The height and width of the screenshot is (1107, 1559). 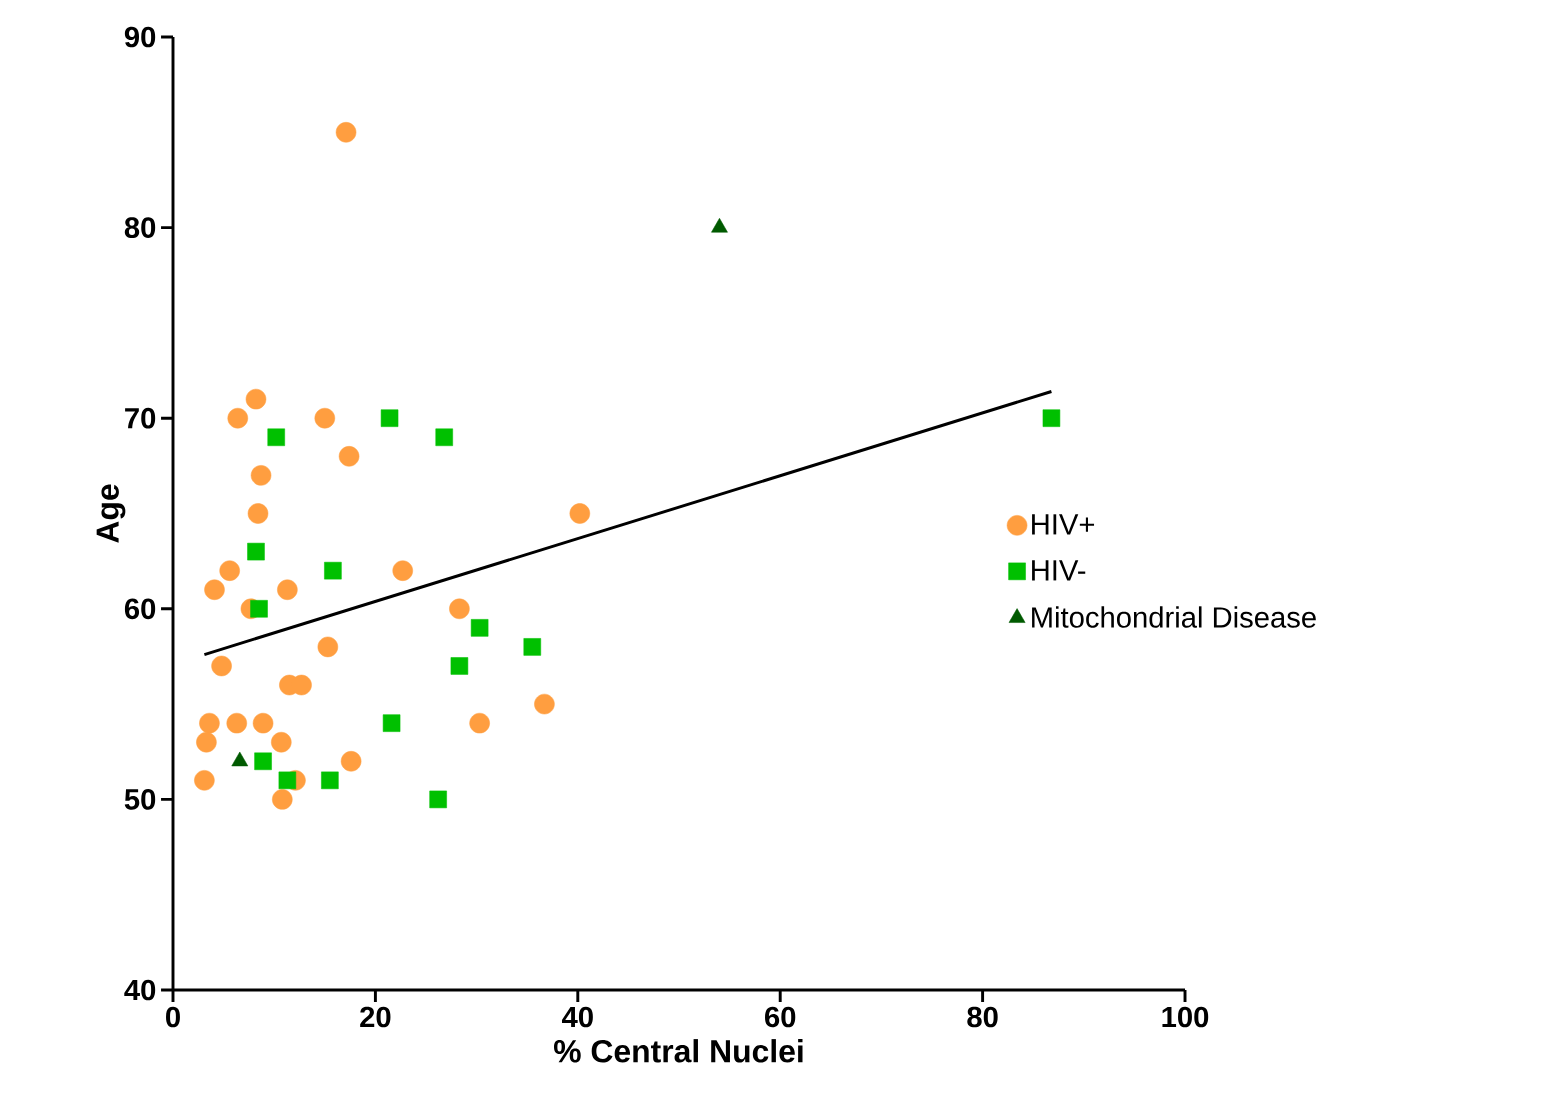 What do you see at coordinates (982, 1017) in the screenshot?
I see `x-tick-label: 80` at bounding box center [982, 1017].